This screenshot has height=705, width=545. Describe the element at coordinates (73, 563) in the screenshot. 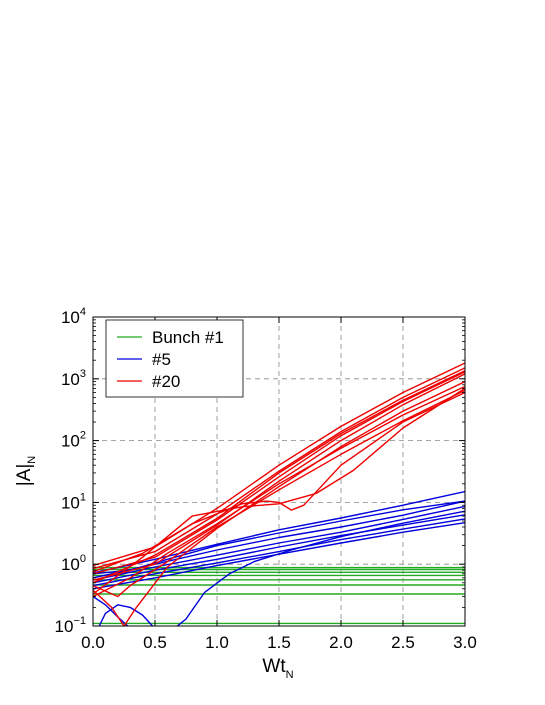

I see `y-tick-label: 10⁰` at that location.